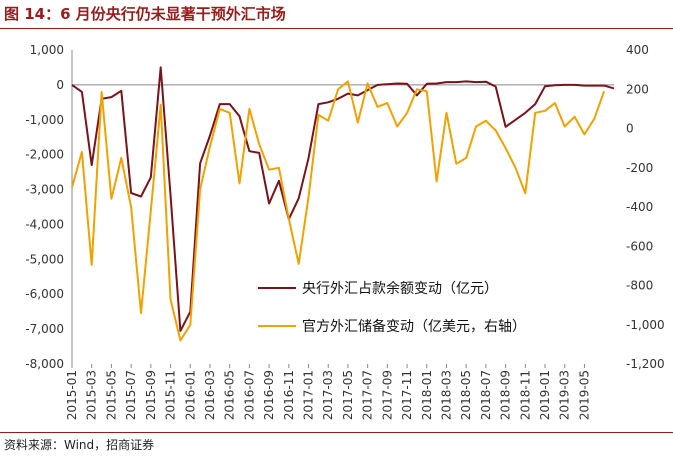 The image size is (673, 456). I want to click on x-tick-label: 2016-01, so click(190, 395).